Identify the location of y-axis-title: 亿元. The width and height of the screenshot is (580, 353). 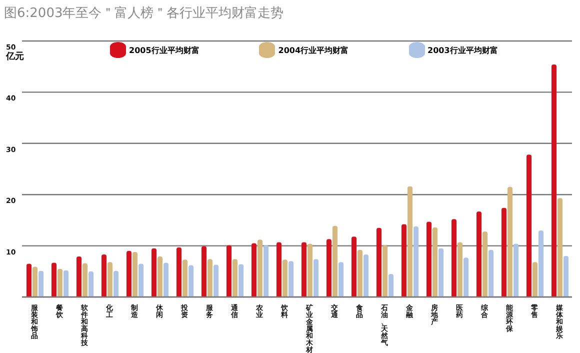
(15, 56).